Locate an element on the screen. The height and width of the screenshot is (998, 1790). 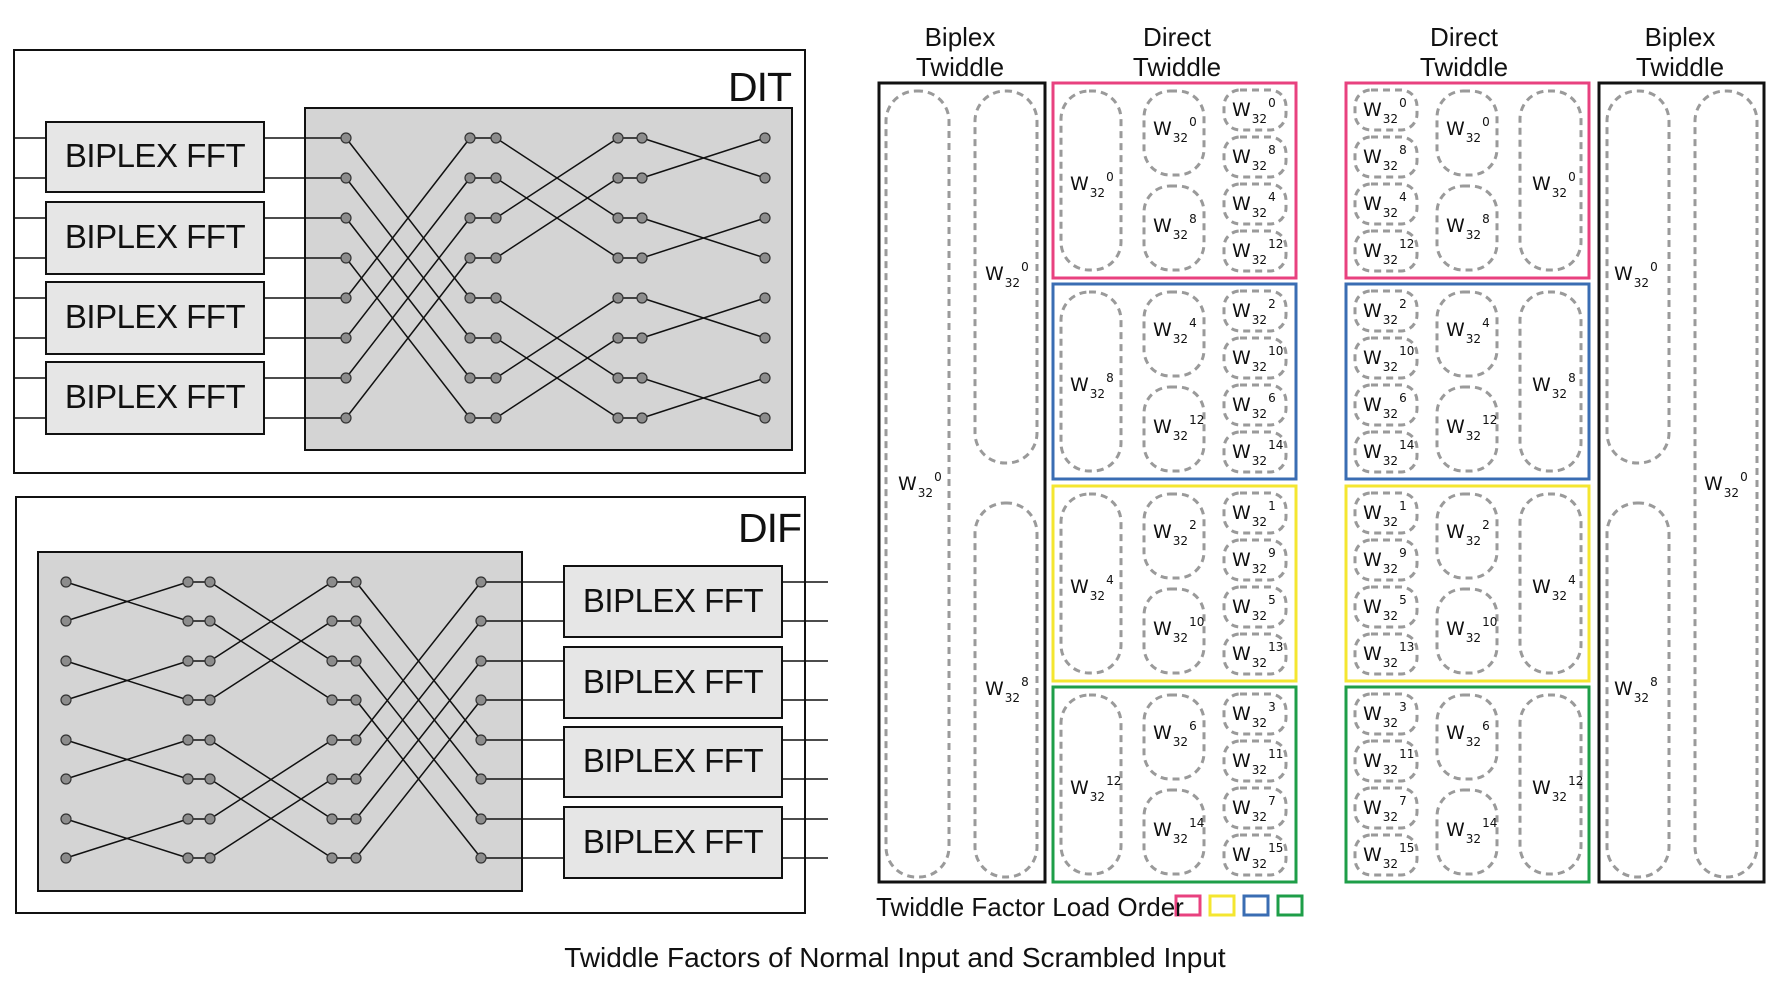
scrambled-direct-col1-twiddle: W3213 is located at coordinates (1389, 655).